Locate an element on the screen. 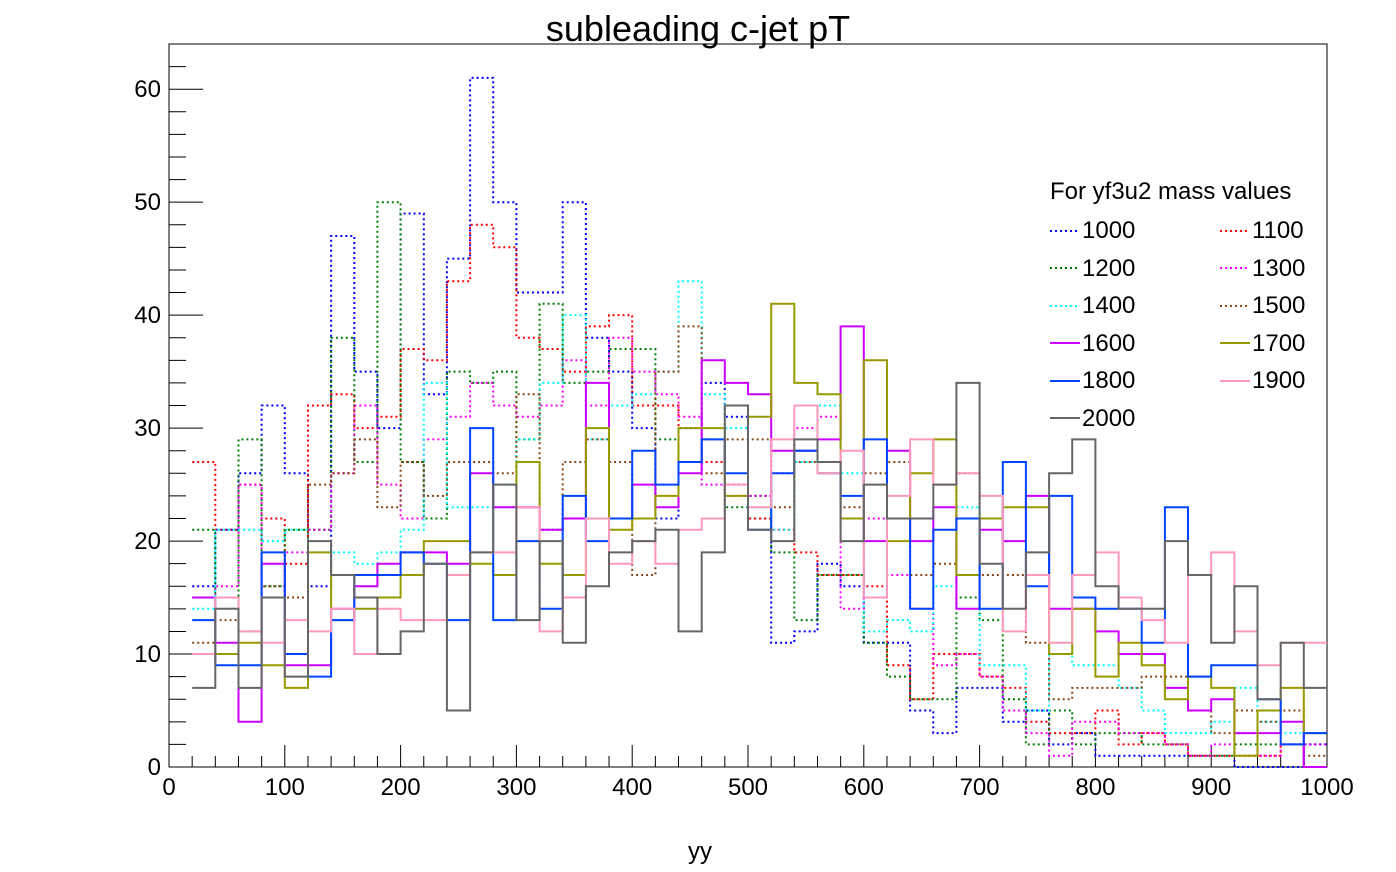  x-tick-label: 100 is located at coordinates (285, 787).